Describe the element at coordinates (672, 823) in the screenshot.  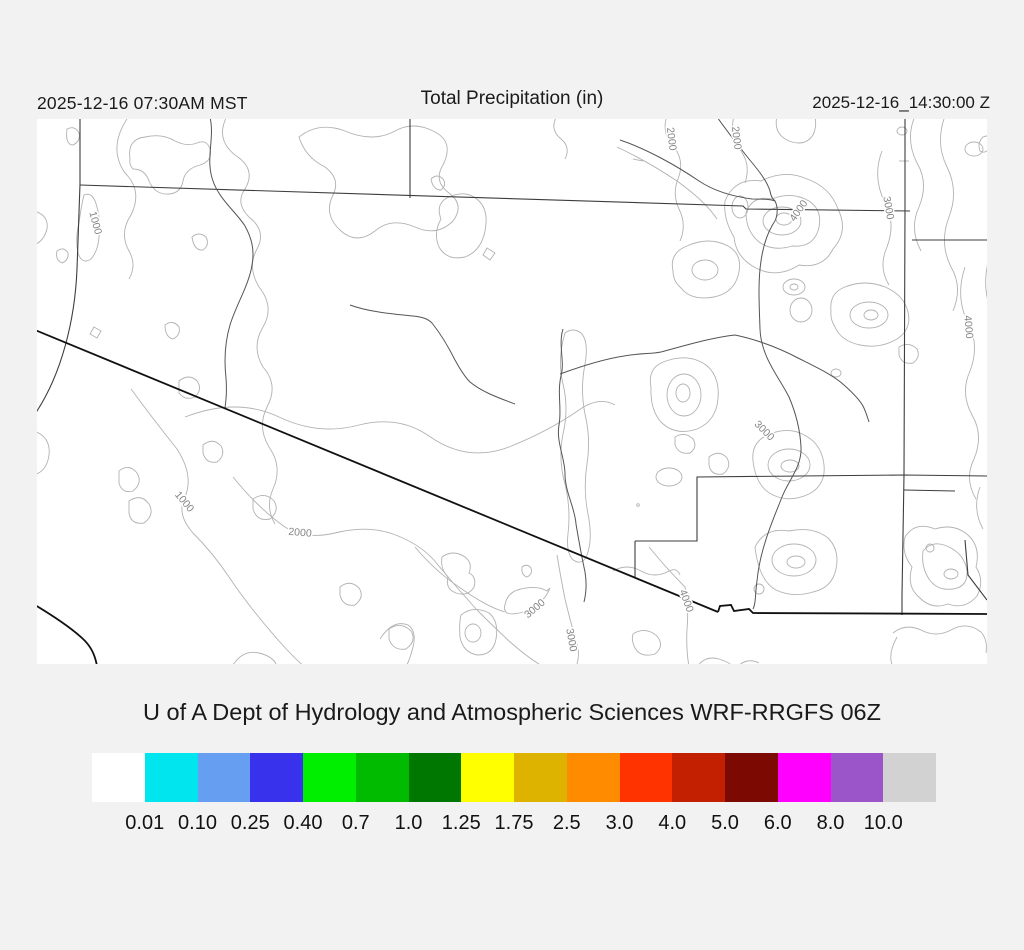
I see `colorbar-tick-label: 4.0` at that location.